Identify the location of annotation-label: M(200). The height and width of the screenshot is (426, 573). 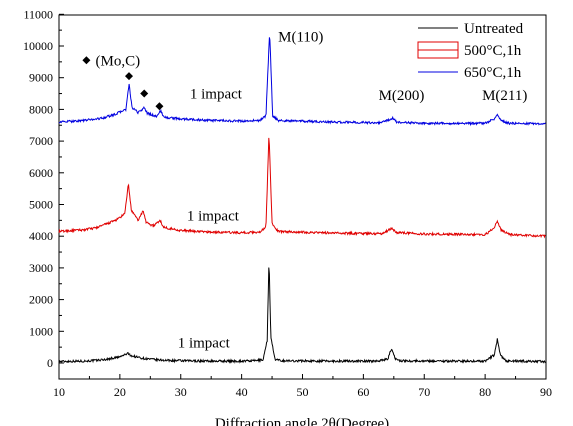
(402, 96).